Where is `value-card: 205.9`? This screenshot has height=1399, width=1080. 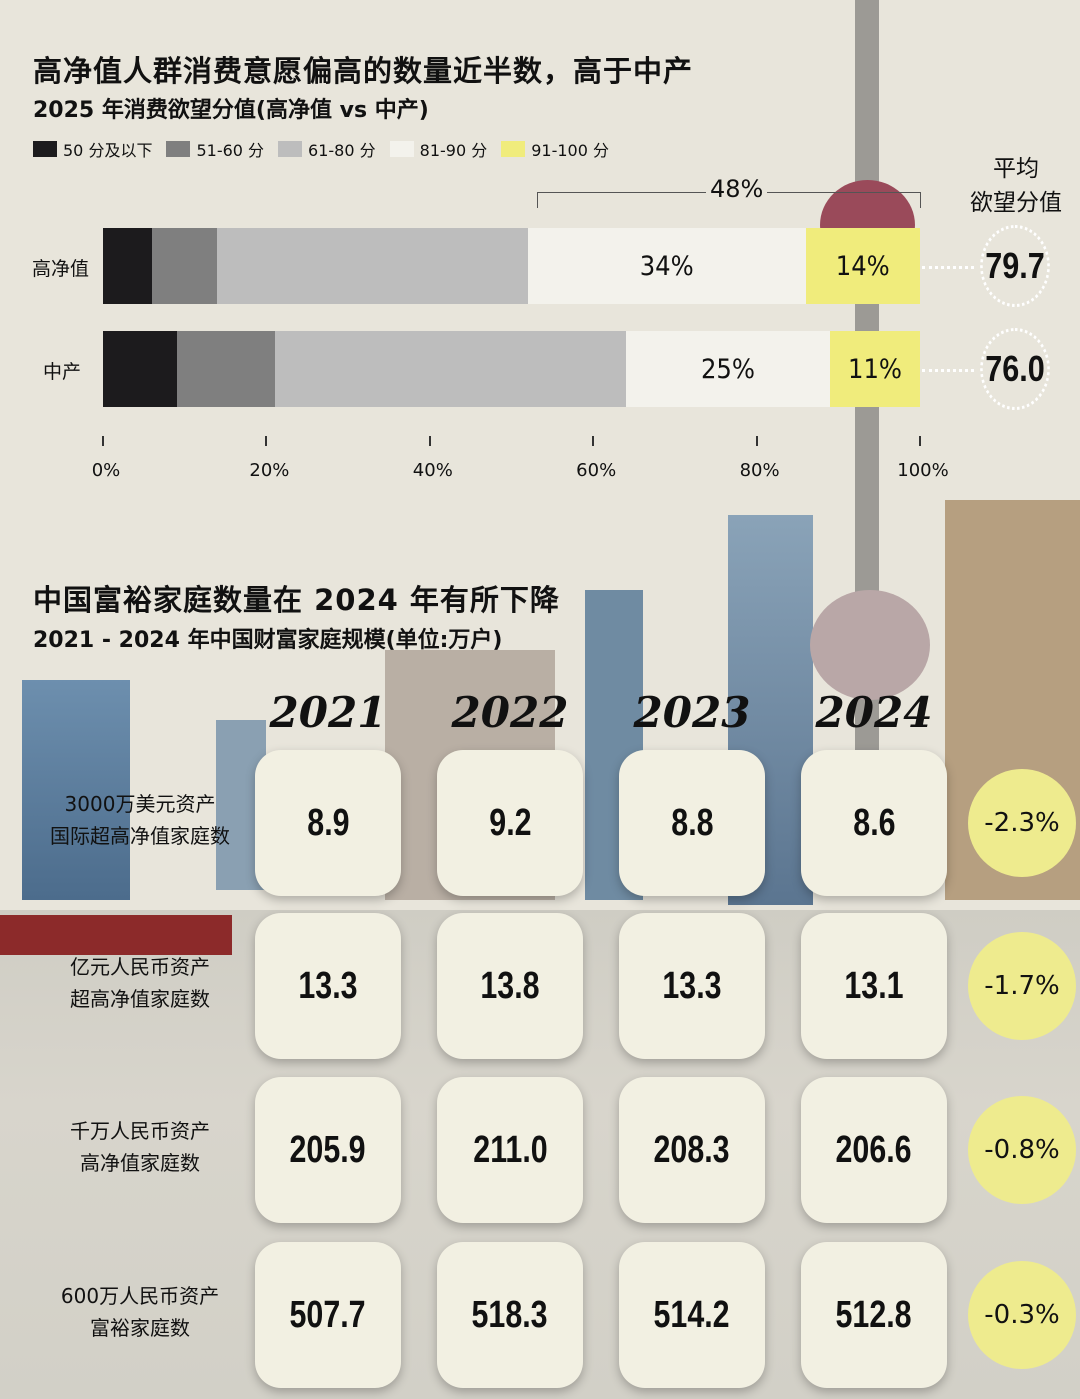
value-card: 205.9 is located at coordinates (328, 1150).